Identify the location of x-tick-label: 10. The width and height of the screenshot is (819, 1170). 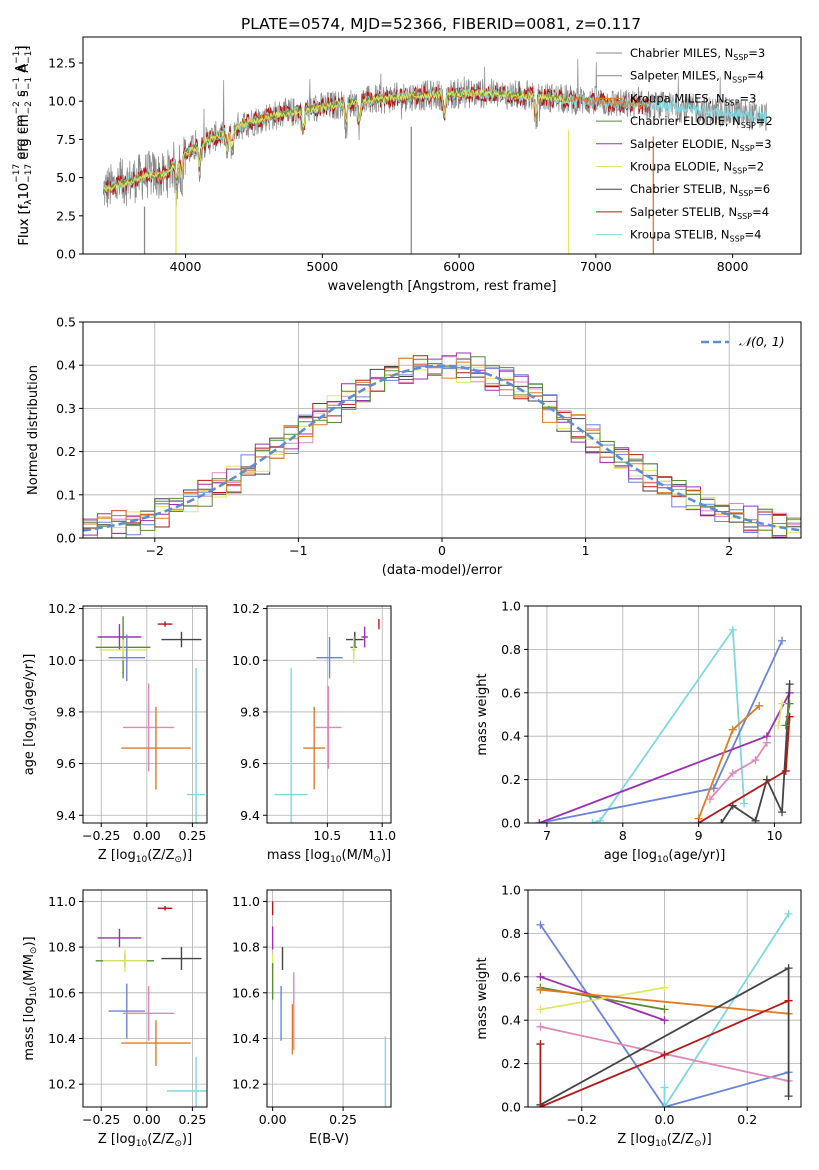
(775, 835).